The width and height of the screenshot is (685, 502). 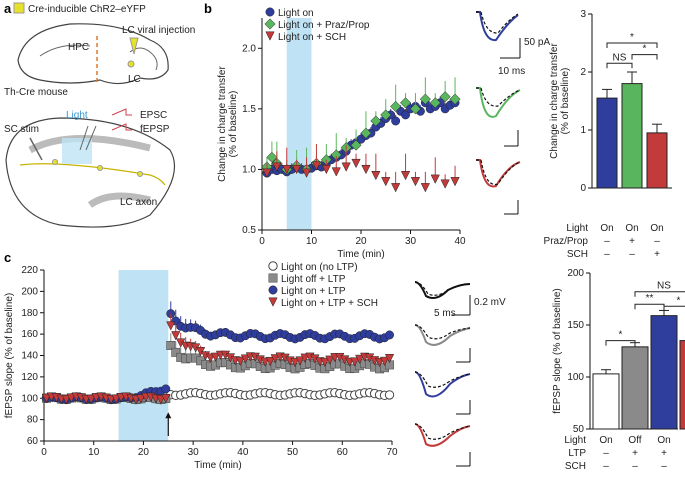 What do you see at coordinates (84, 138) in the screenshot?
I see `epsc-pipette` at bounding box center [84, 138].